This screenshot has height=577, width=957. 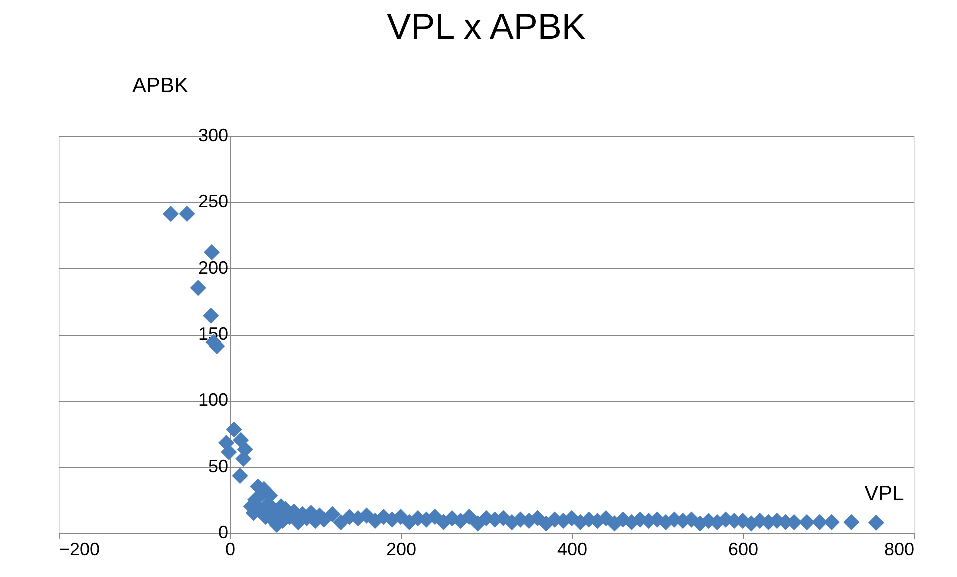 I want to click on x-tick-label: 600, so click(x=743, y=550).